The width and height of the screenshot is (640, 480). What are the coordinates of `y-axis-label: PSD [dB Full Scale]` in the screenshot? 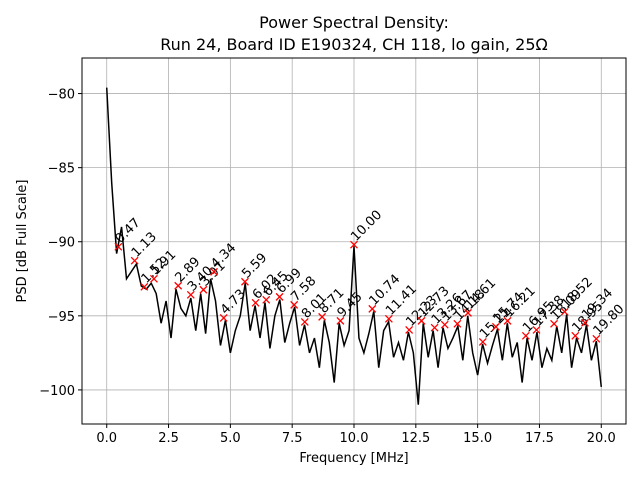 It's located at (22, 240).